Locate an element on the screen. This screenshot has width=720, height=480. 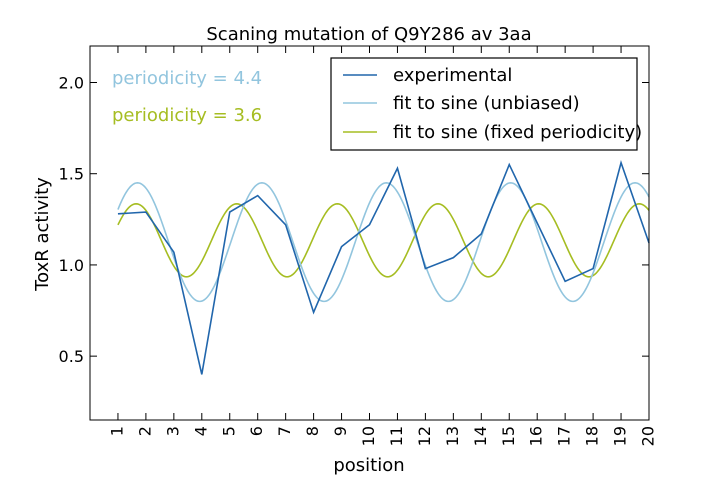
x-tick-label: 5 is located at coordinates (228, 431).